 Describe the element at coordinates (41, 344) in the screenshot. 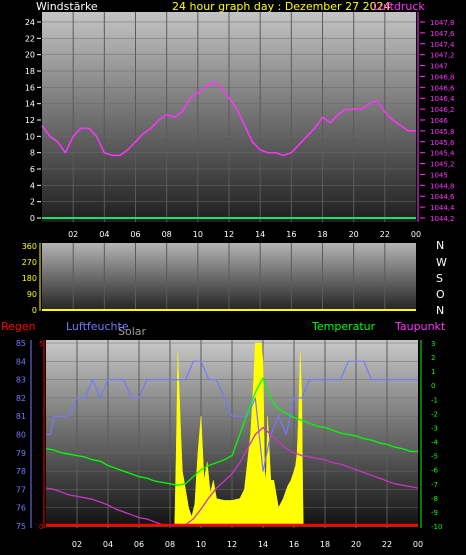

I see `rain-tick-5: 5` at that location.